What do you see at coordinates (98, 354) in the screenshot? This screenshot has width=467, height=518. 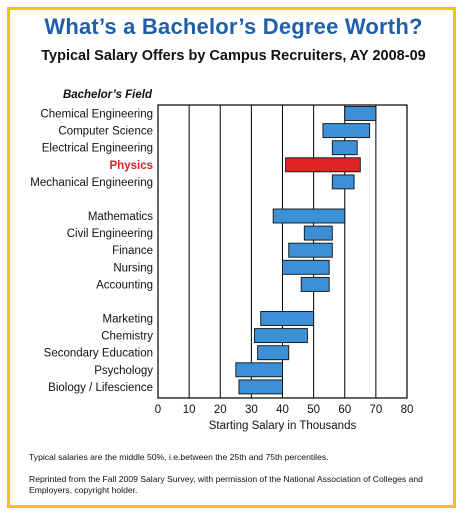 I see `category-label-secondary-education: Secondary Education` at bounding box center [98, 354].